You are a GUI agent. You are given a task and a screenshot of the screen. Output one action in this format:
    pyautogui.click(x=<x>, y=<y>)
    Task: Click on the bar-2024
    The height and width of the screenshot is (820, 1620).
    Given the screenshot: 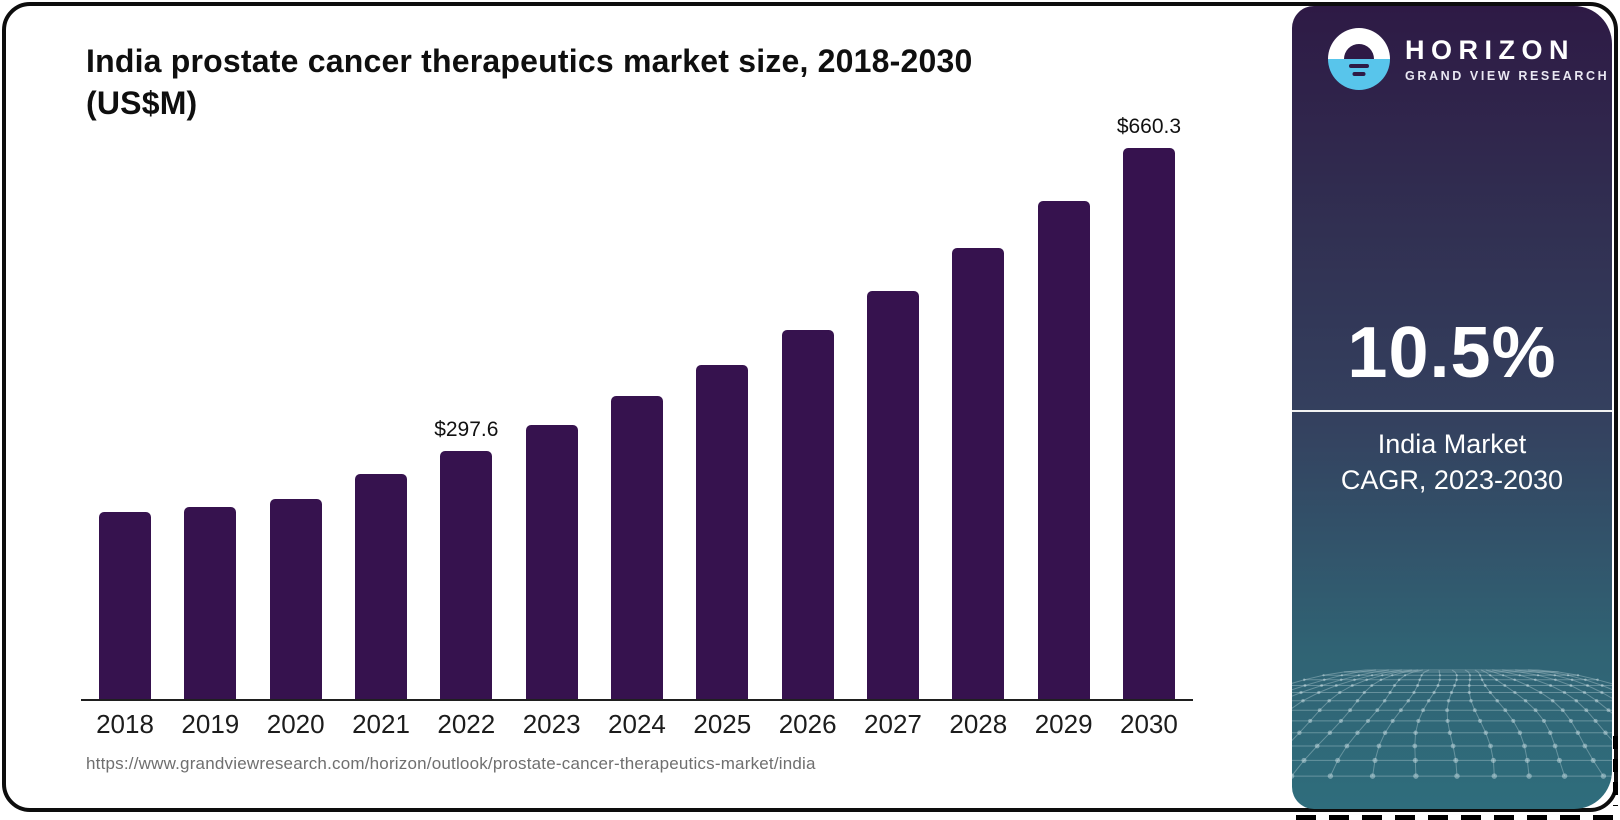 What is the action you would take?
    pyautogui.click(x=636, y=547)
    